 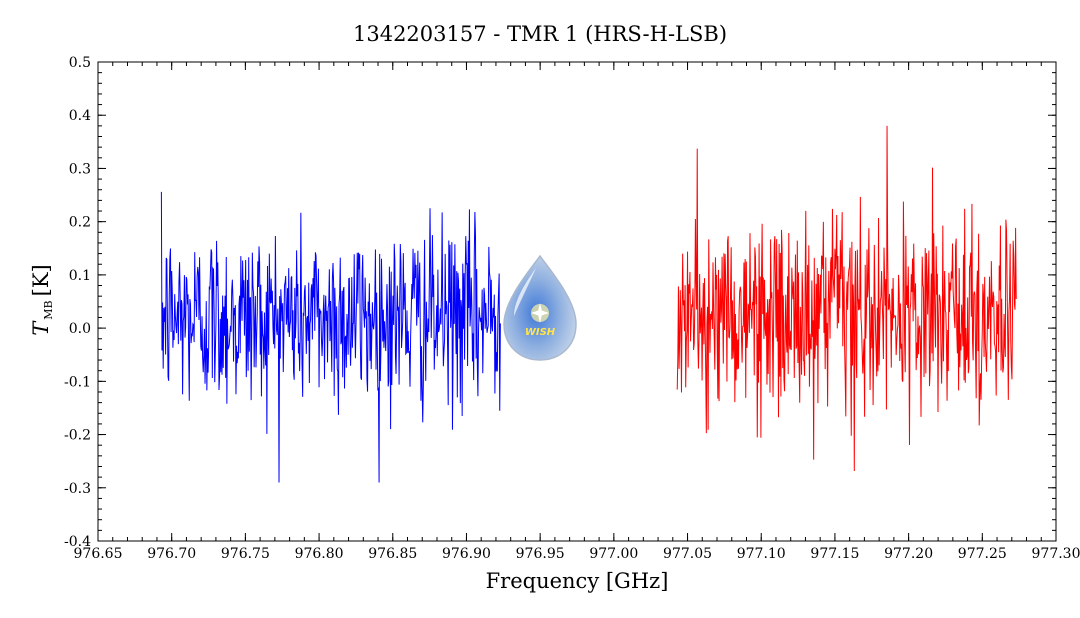 I want to click on star-icon, so click(x=540, y=313).